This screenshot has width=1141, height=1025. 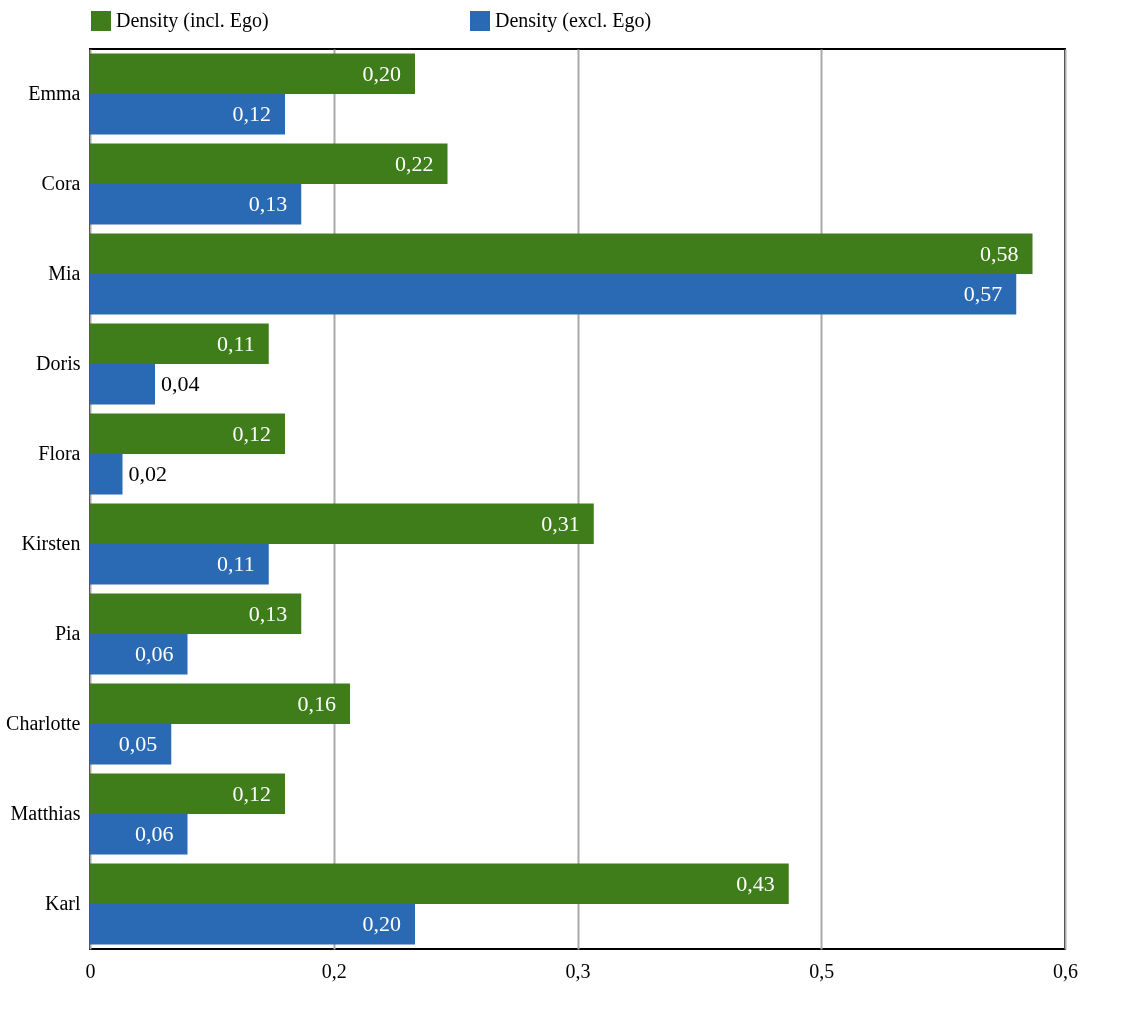 I want to click on data-label: 0,22, so click(x=414, y=163).